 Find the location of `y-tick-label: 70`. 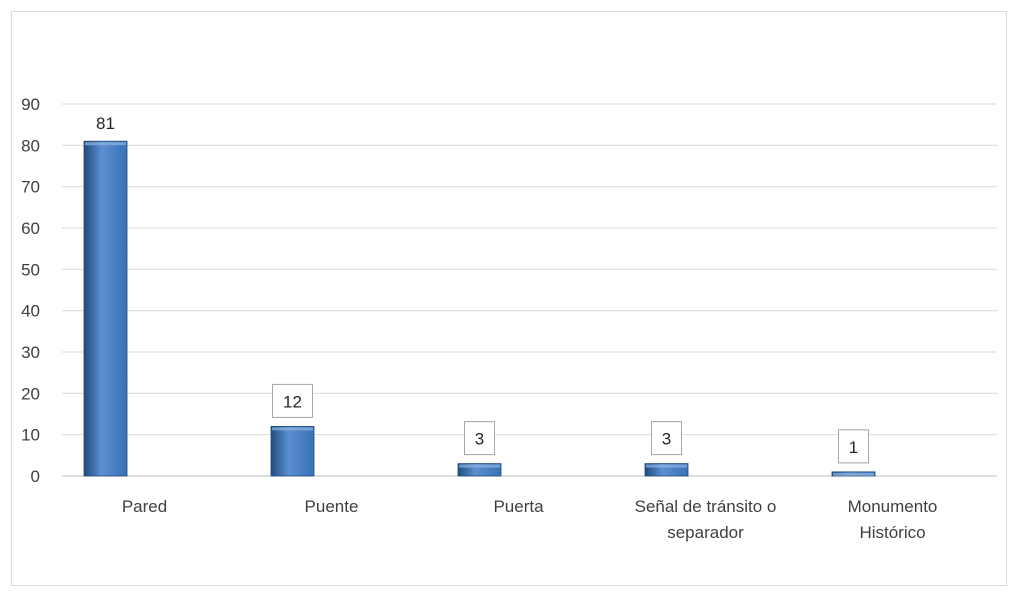

y-tick-label: 70 is located at coordinates (30, 187).